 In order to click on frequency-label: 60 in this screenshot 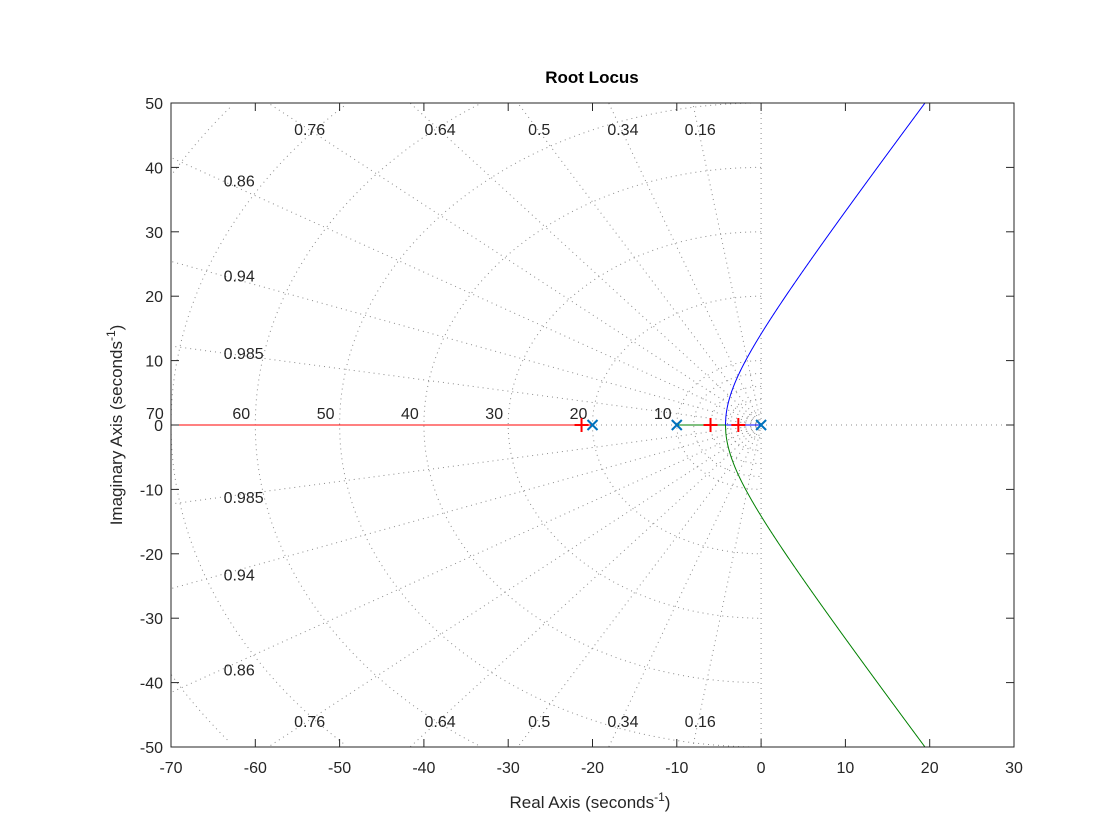, I will do `click(241, 414)`.